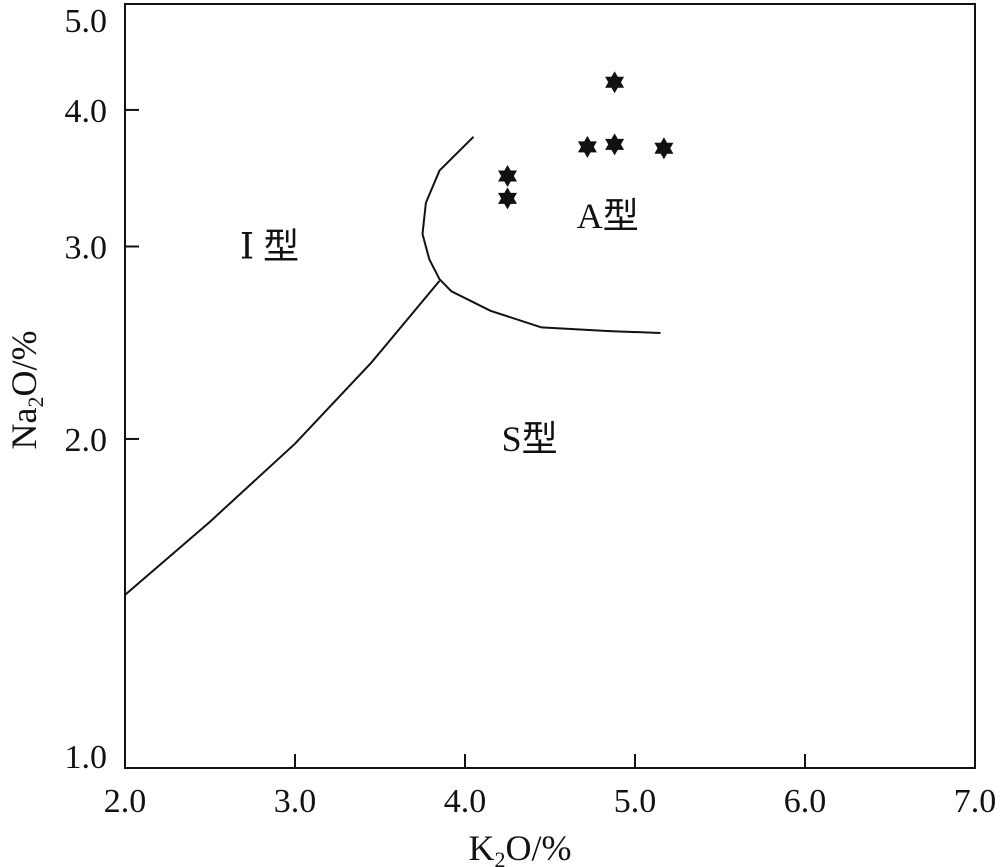 The width and height of the screenshot is (1000, 867). Describe the element at coordinates (35, 402) in the screenshot. I see `y-axis-title-sub: 2` at that location.